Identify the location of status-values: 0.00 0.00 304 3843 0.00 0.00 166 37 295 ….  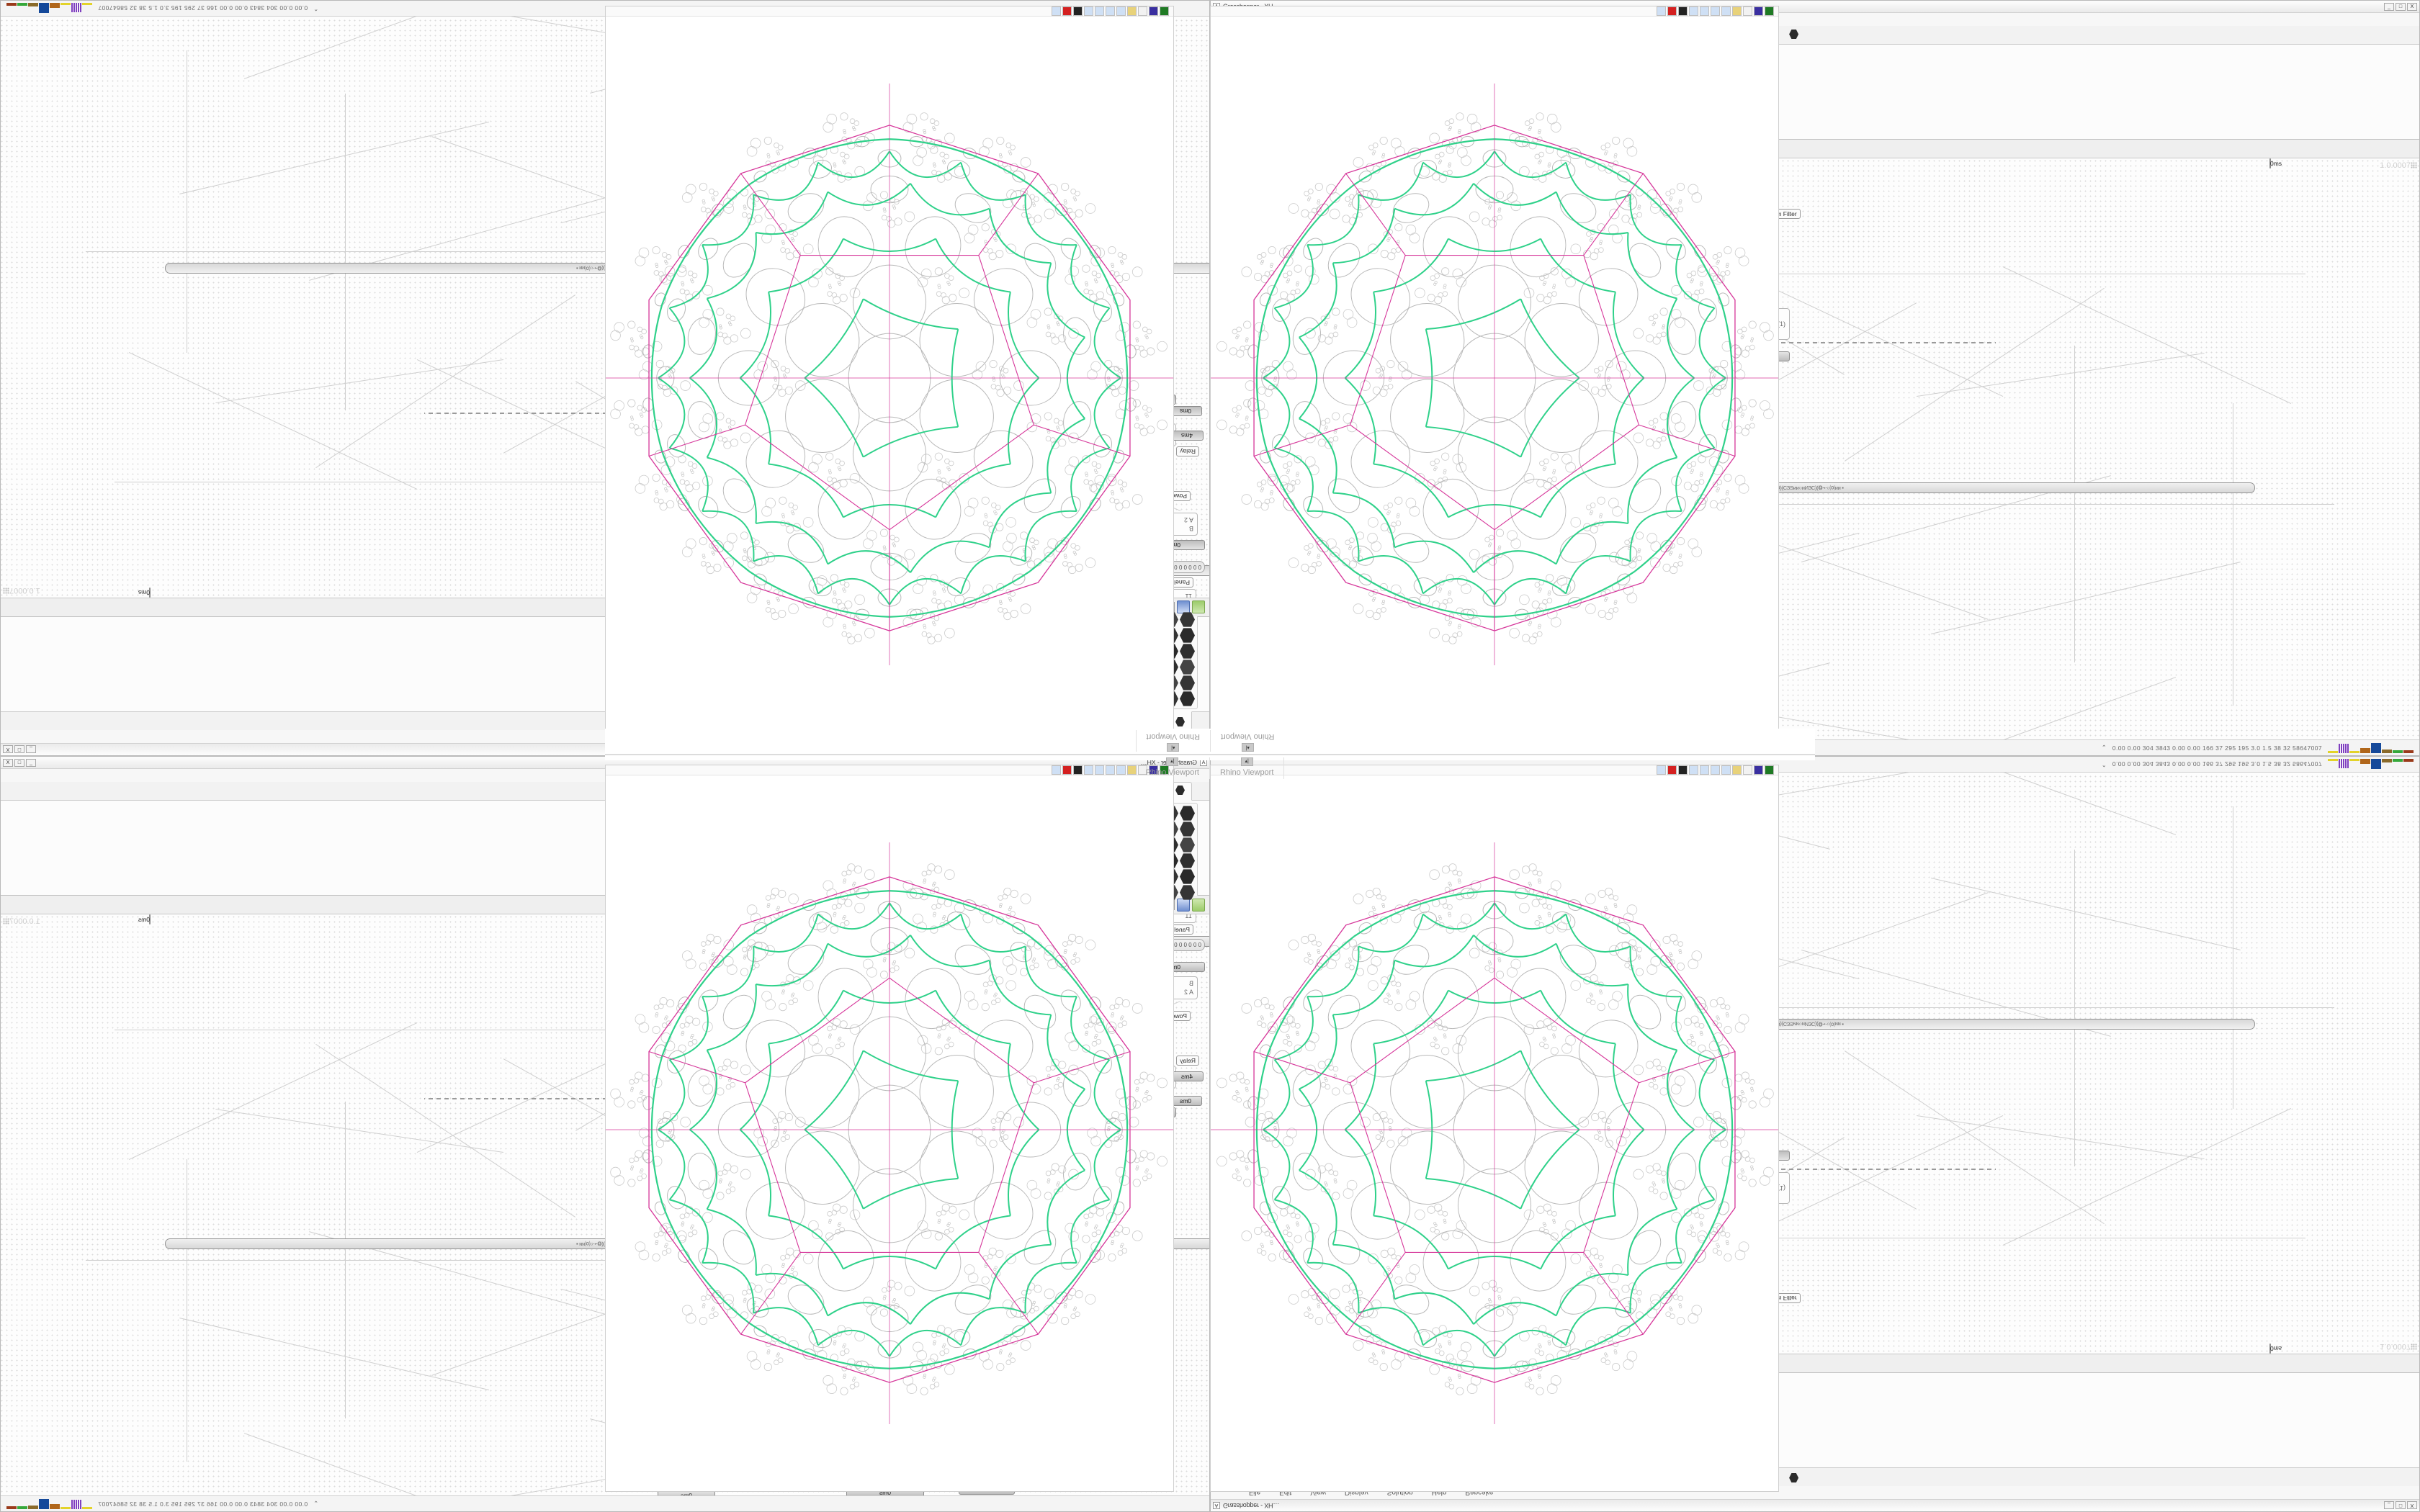
(2217, 764).